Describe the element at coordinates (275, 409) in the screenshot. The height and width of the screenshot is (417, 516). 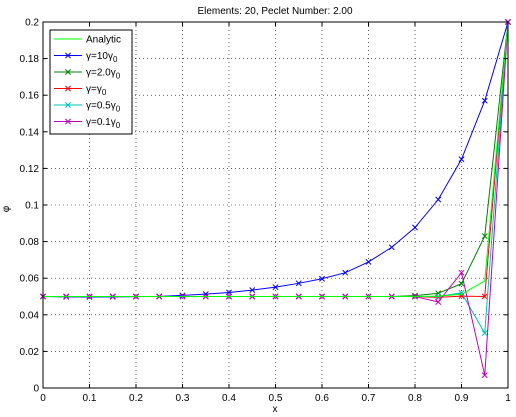
I see `x-axis-title: x` at that location.